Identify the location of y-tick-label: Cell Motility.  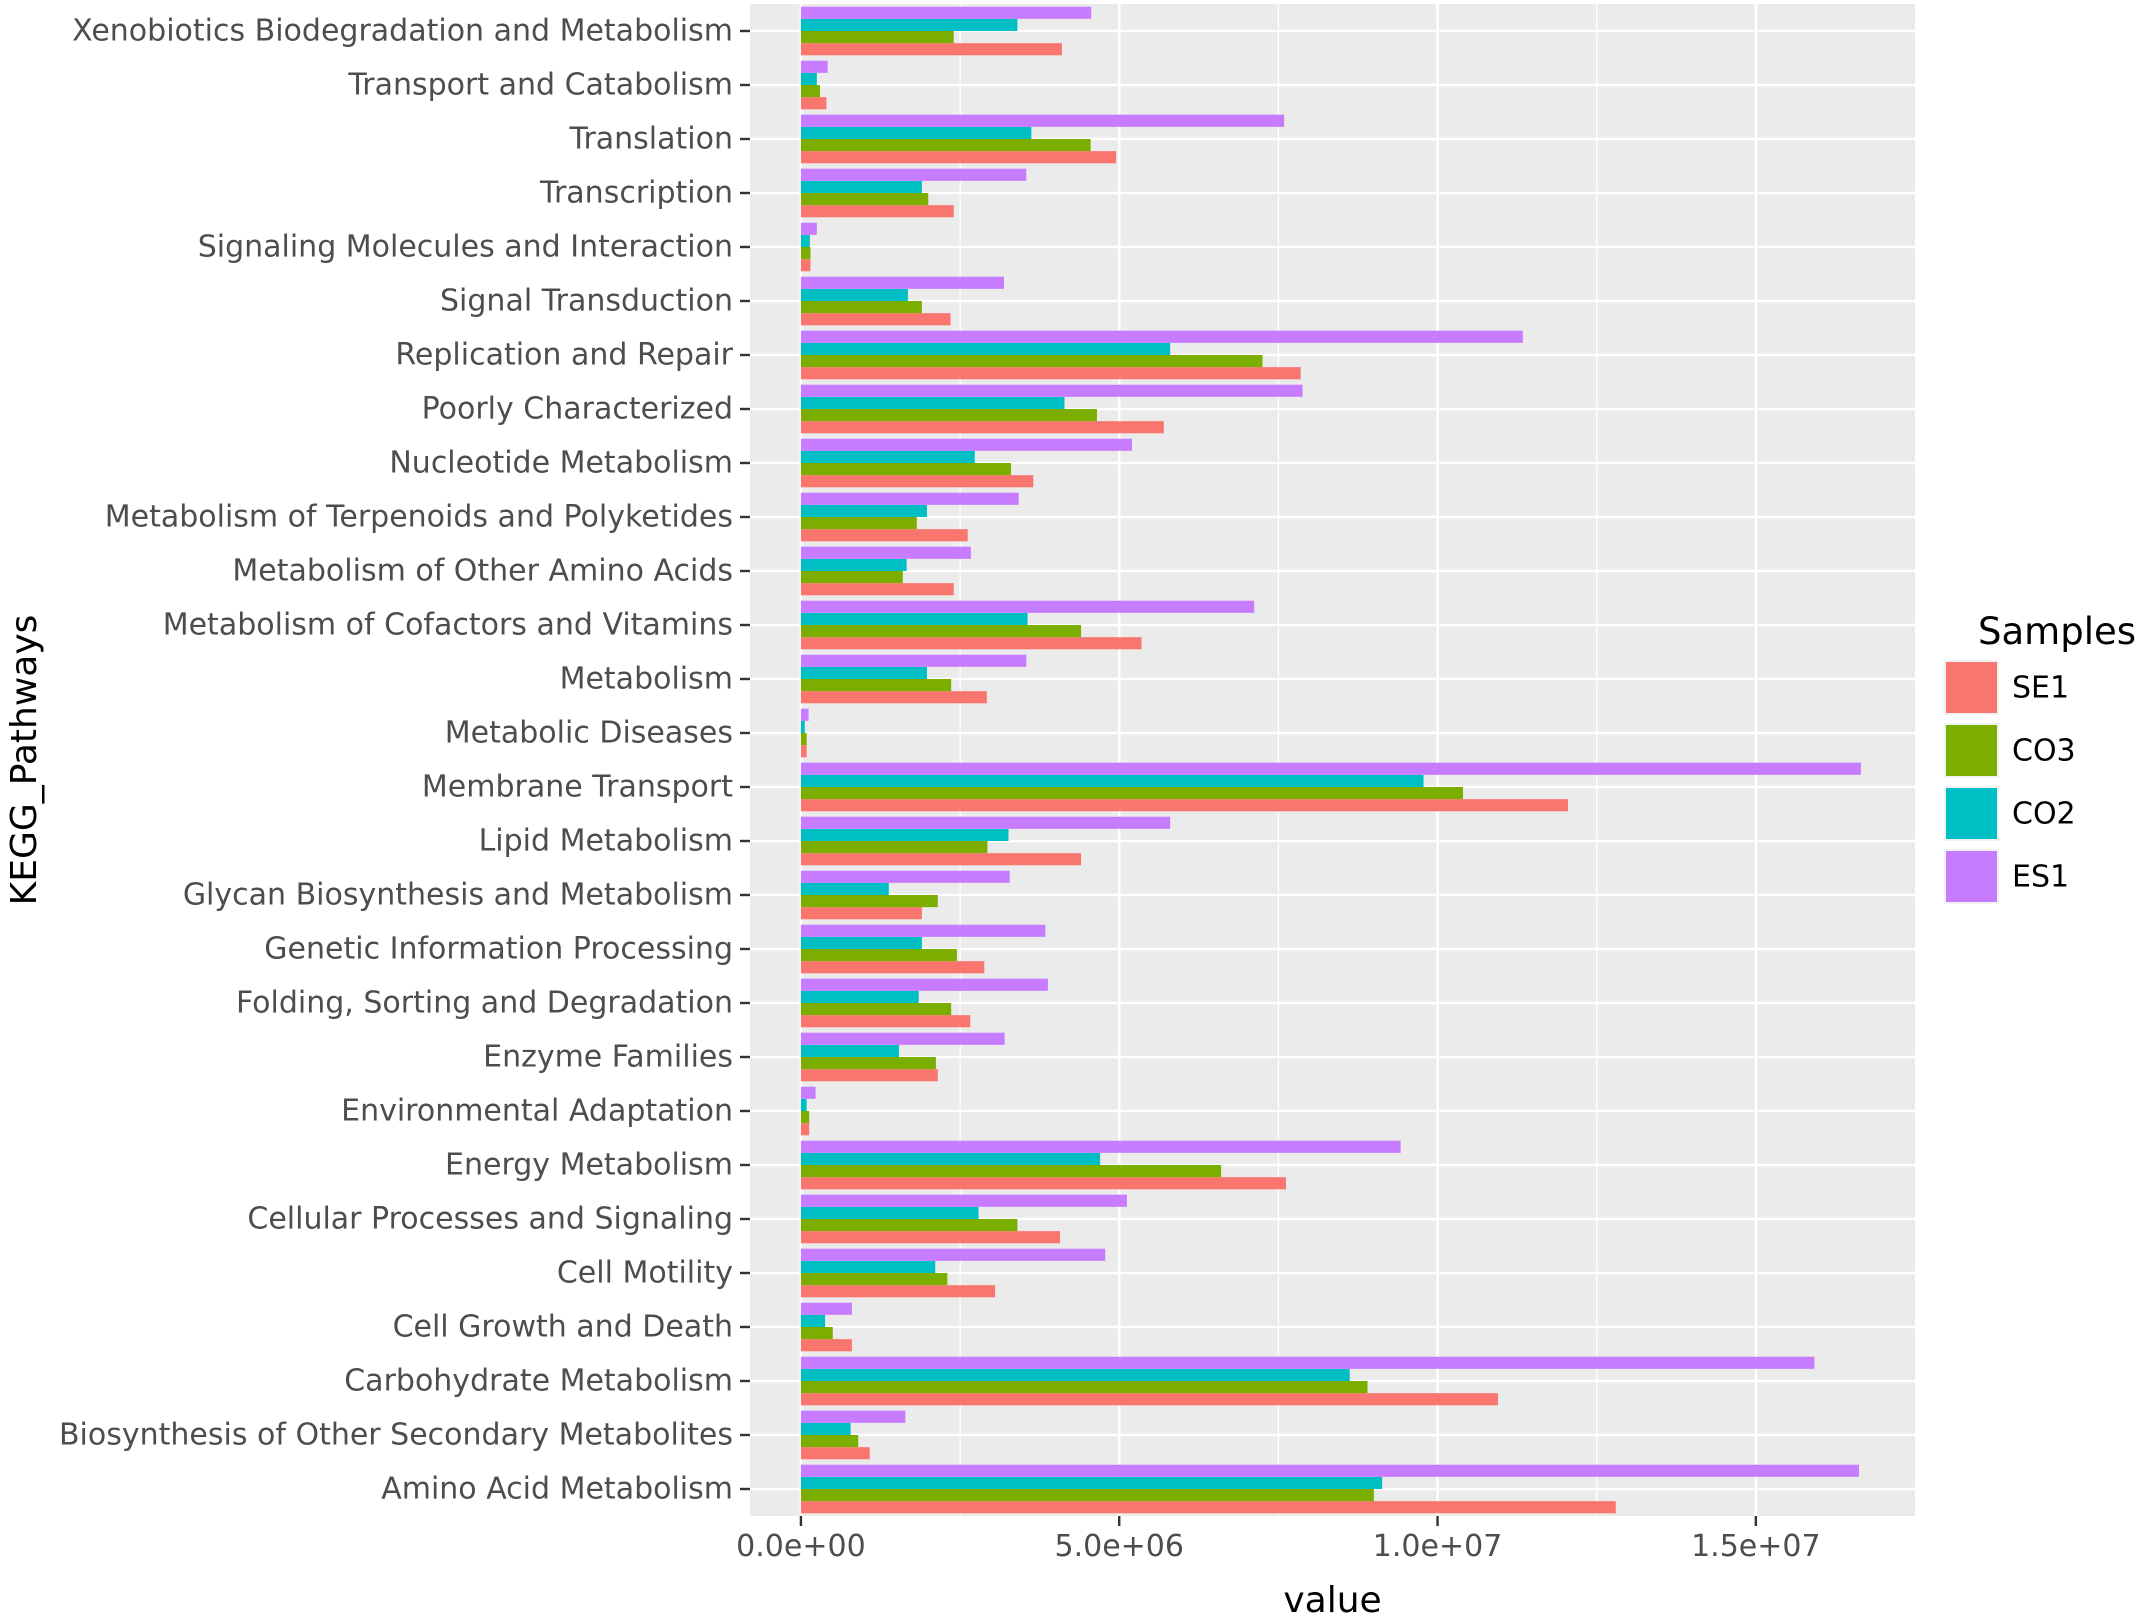
(645, 1273).